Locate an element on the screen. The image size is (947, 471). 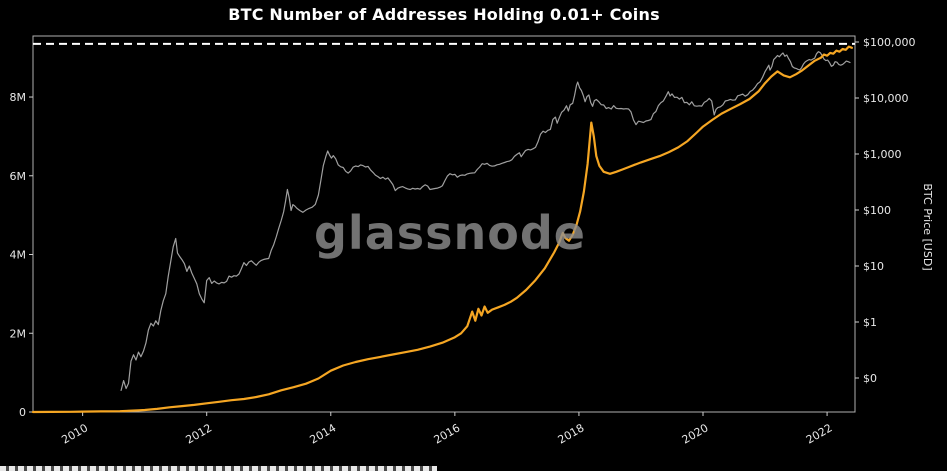
y-right-tick-label: $10 is located at coordinates (873, 266).